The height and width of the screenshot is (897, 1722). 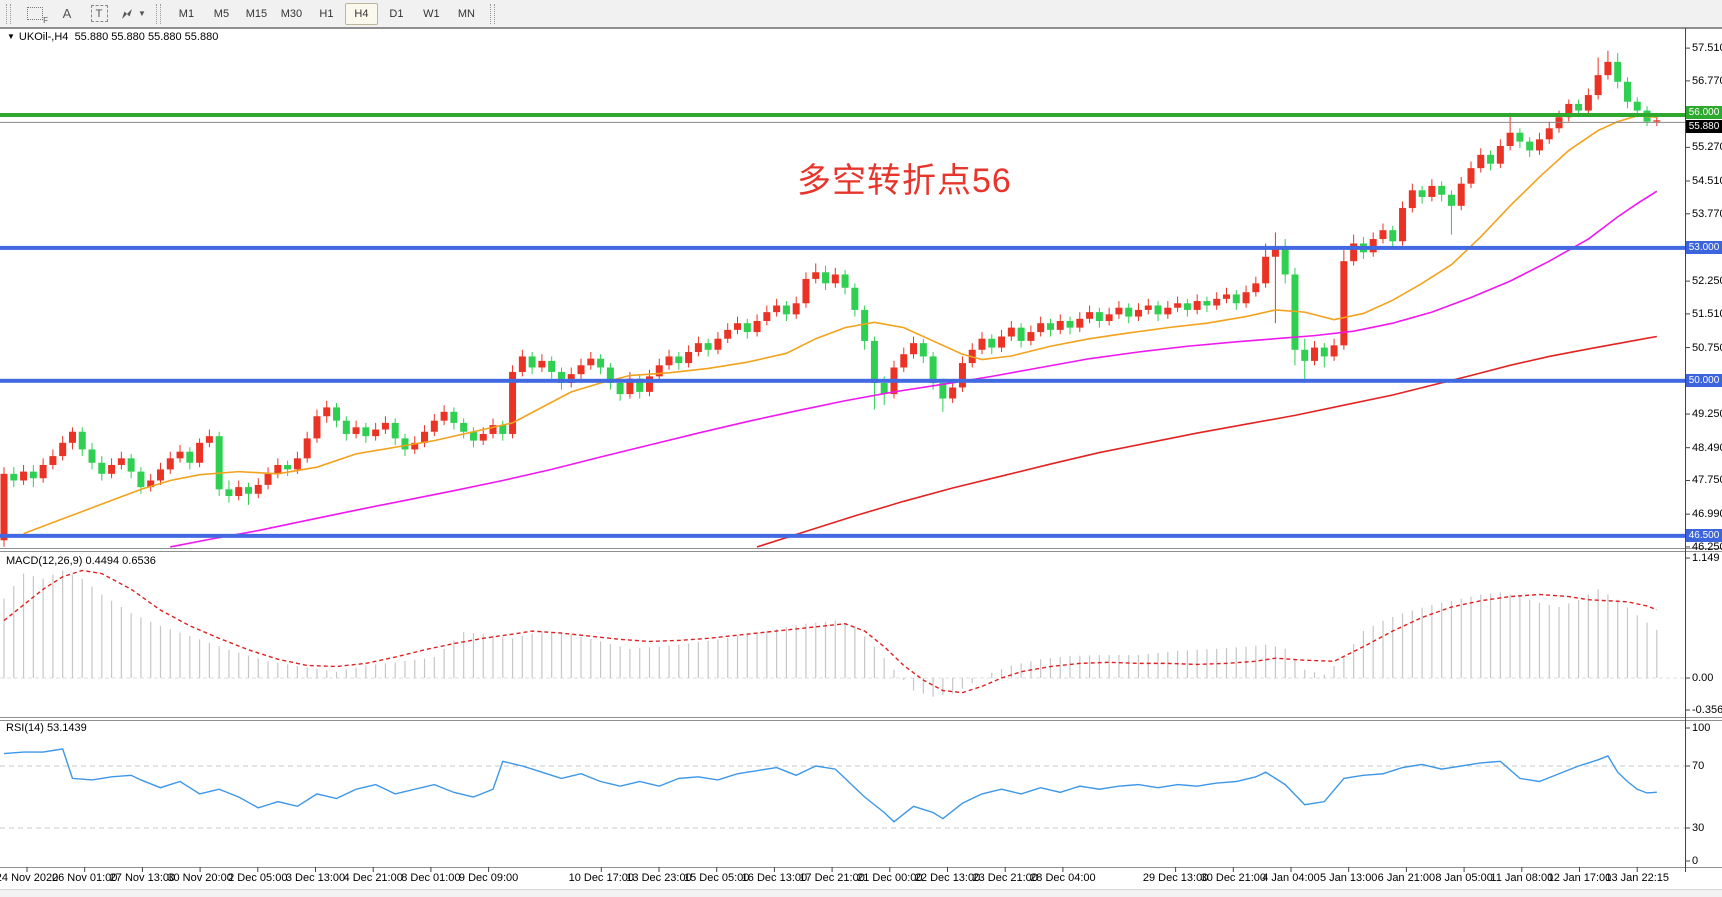 I want to click on time-axis-label: 12 Jan 17:00, so click(x=1579, y=878).